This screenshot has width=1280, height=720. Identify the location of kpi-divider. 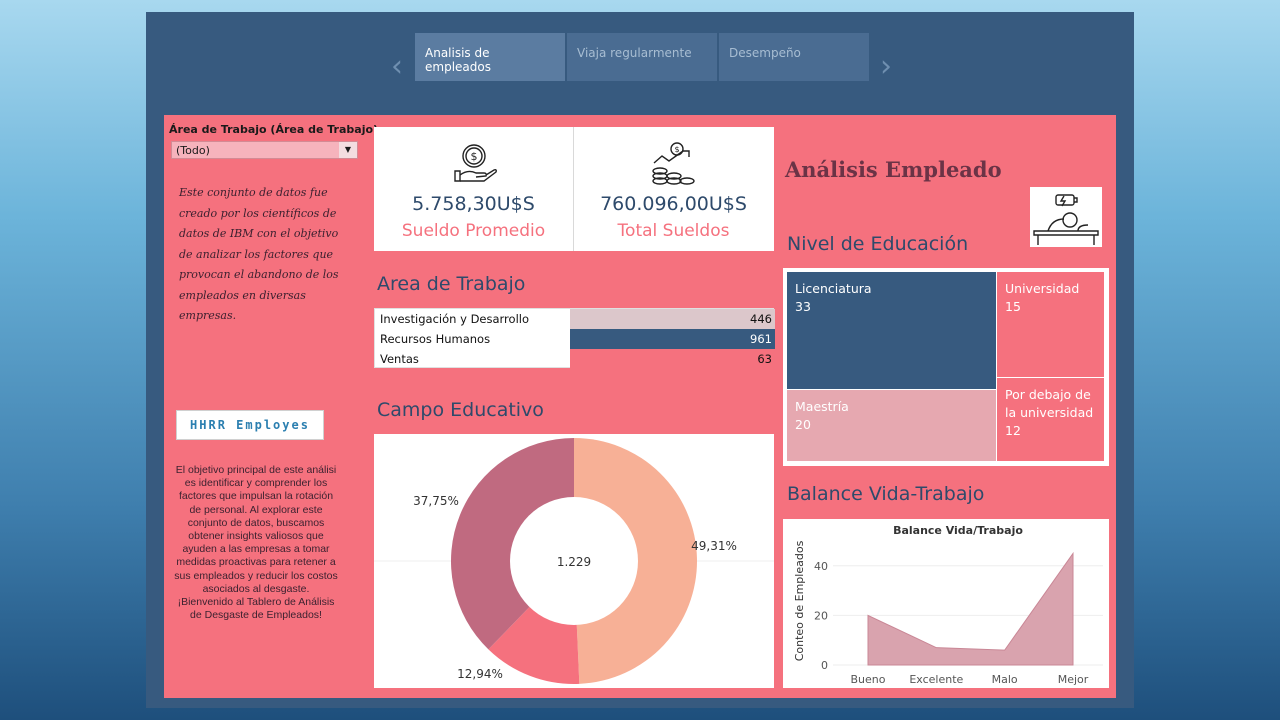
(573, 189).